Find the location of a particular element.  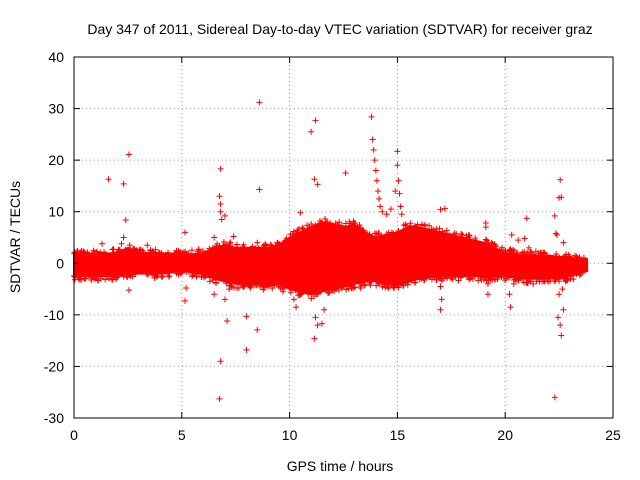

y-tick-label: 40 is located at coordinates (56, 57).